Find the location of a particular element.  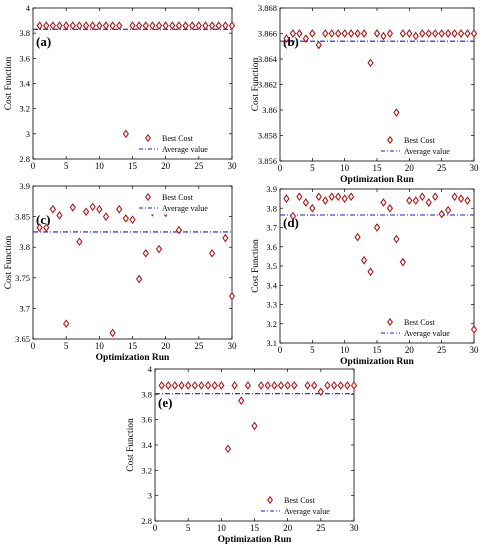

legend-marker-best-cost is located at coordinates (390, 140).